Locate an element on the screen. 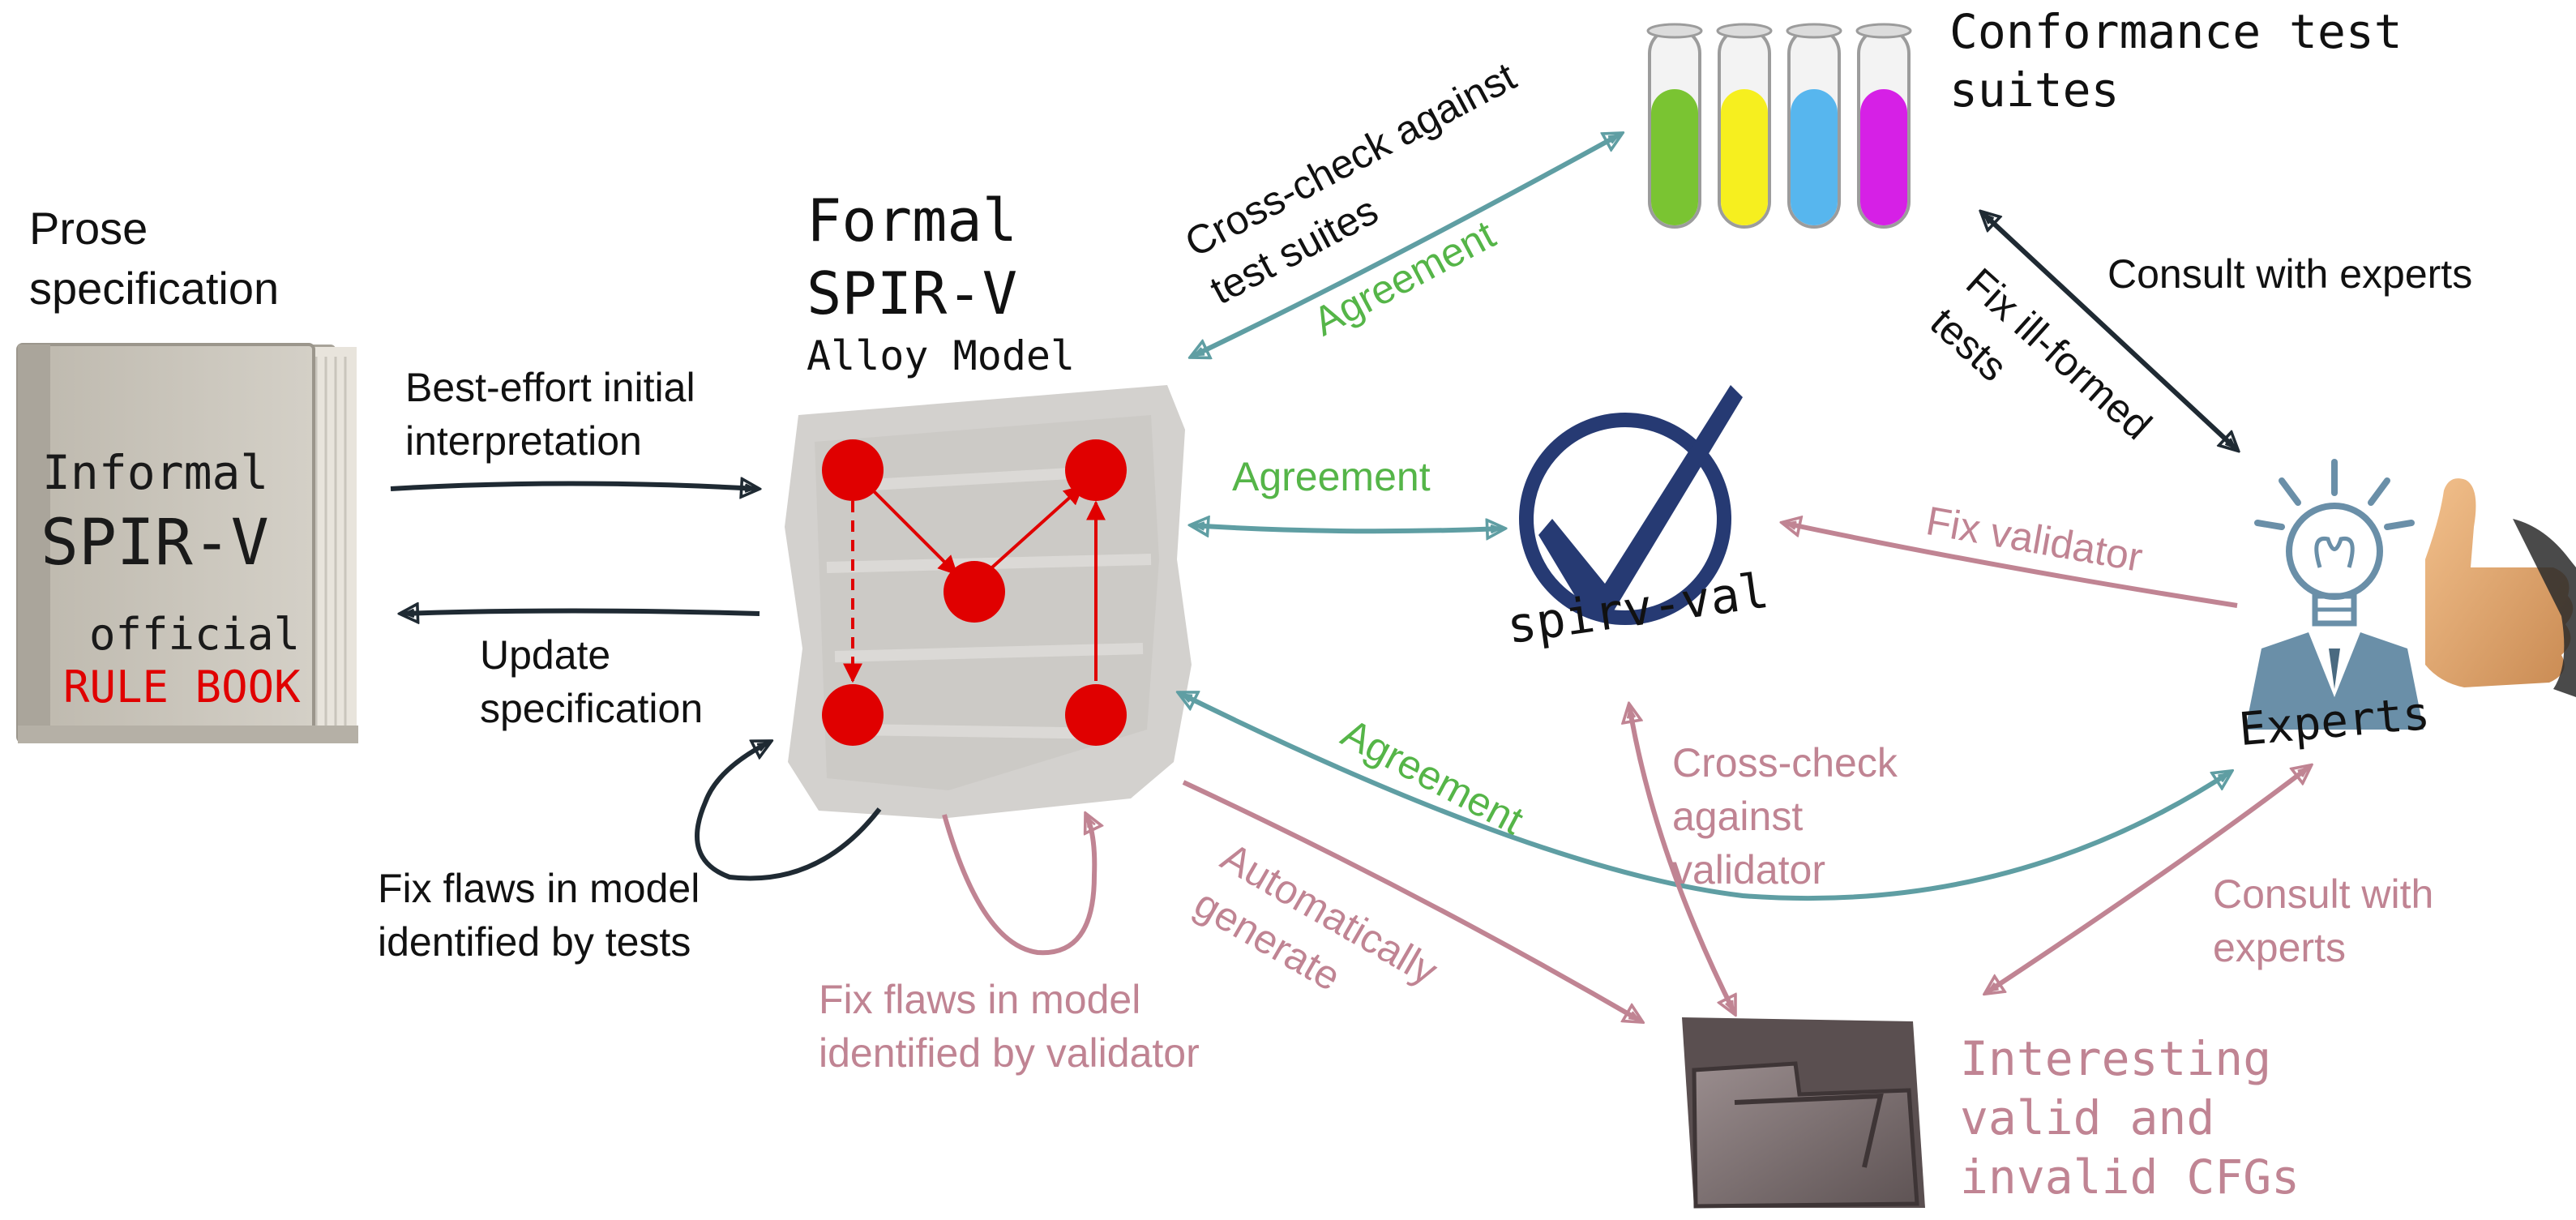 Image resolution: width=2576 pixels, height=1220 pixels. book-official: official is located at coordinates (194, 634).